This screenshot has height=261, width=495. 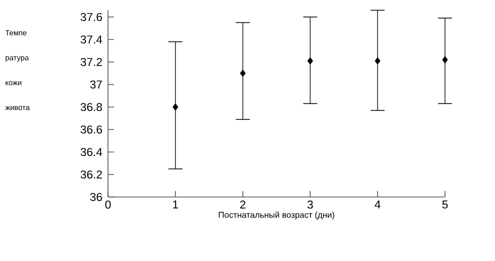 What do you see at coordinates (96, 197) in the screenshot?
I see `y-tick-label: 36` at bounding box center [96, 197].